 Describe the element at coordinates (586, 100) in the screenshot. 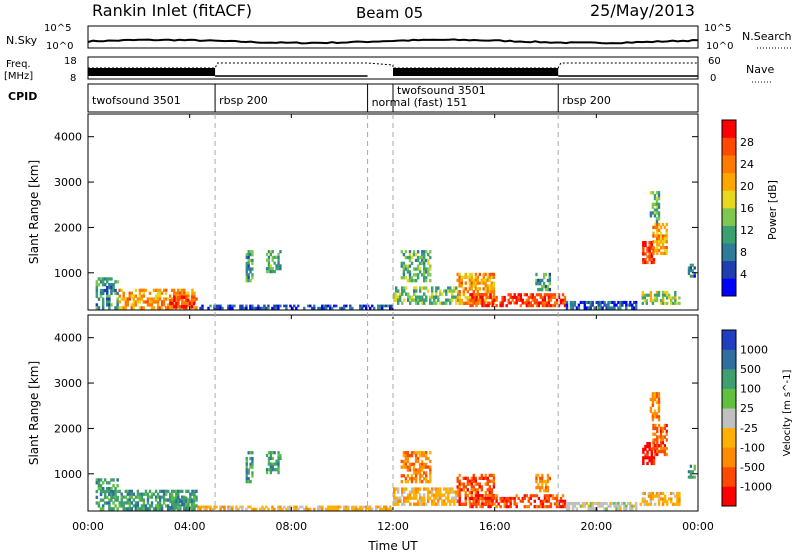

I see `cpid-program-label: rbsp 200` at that location.